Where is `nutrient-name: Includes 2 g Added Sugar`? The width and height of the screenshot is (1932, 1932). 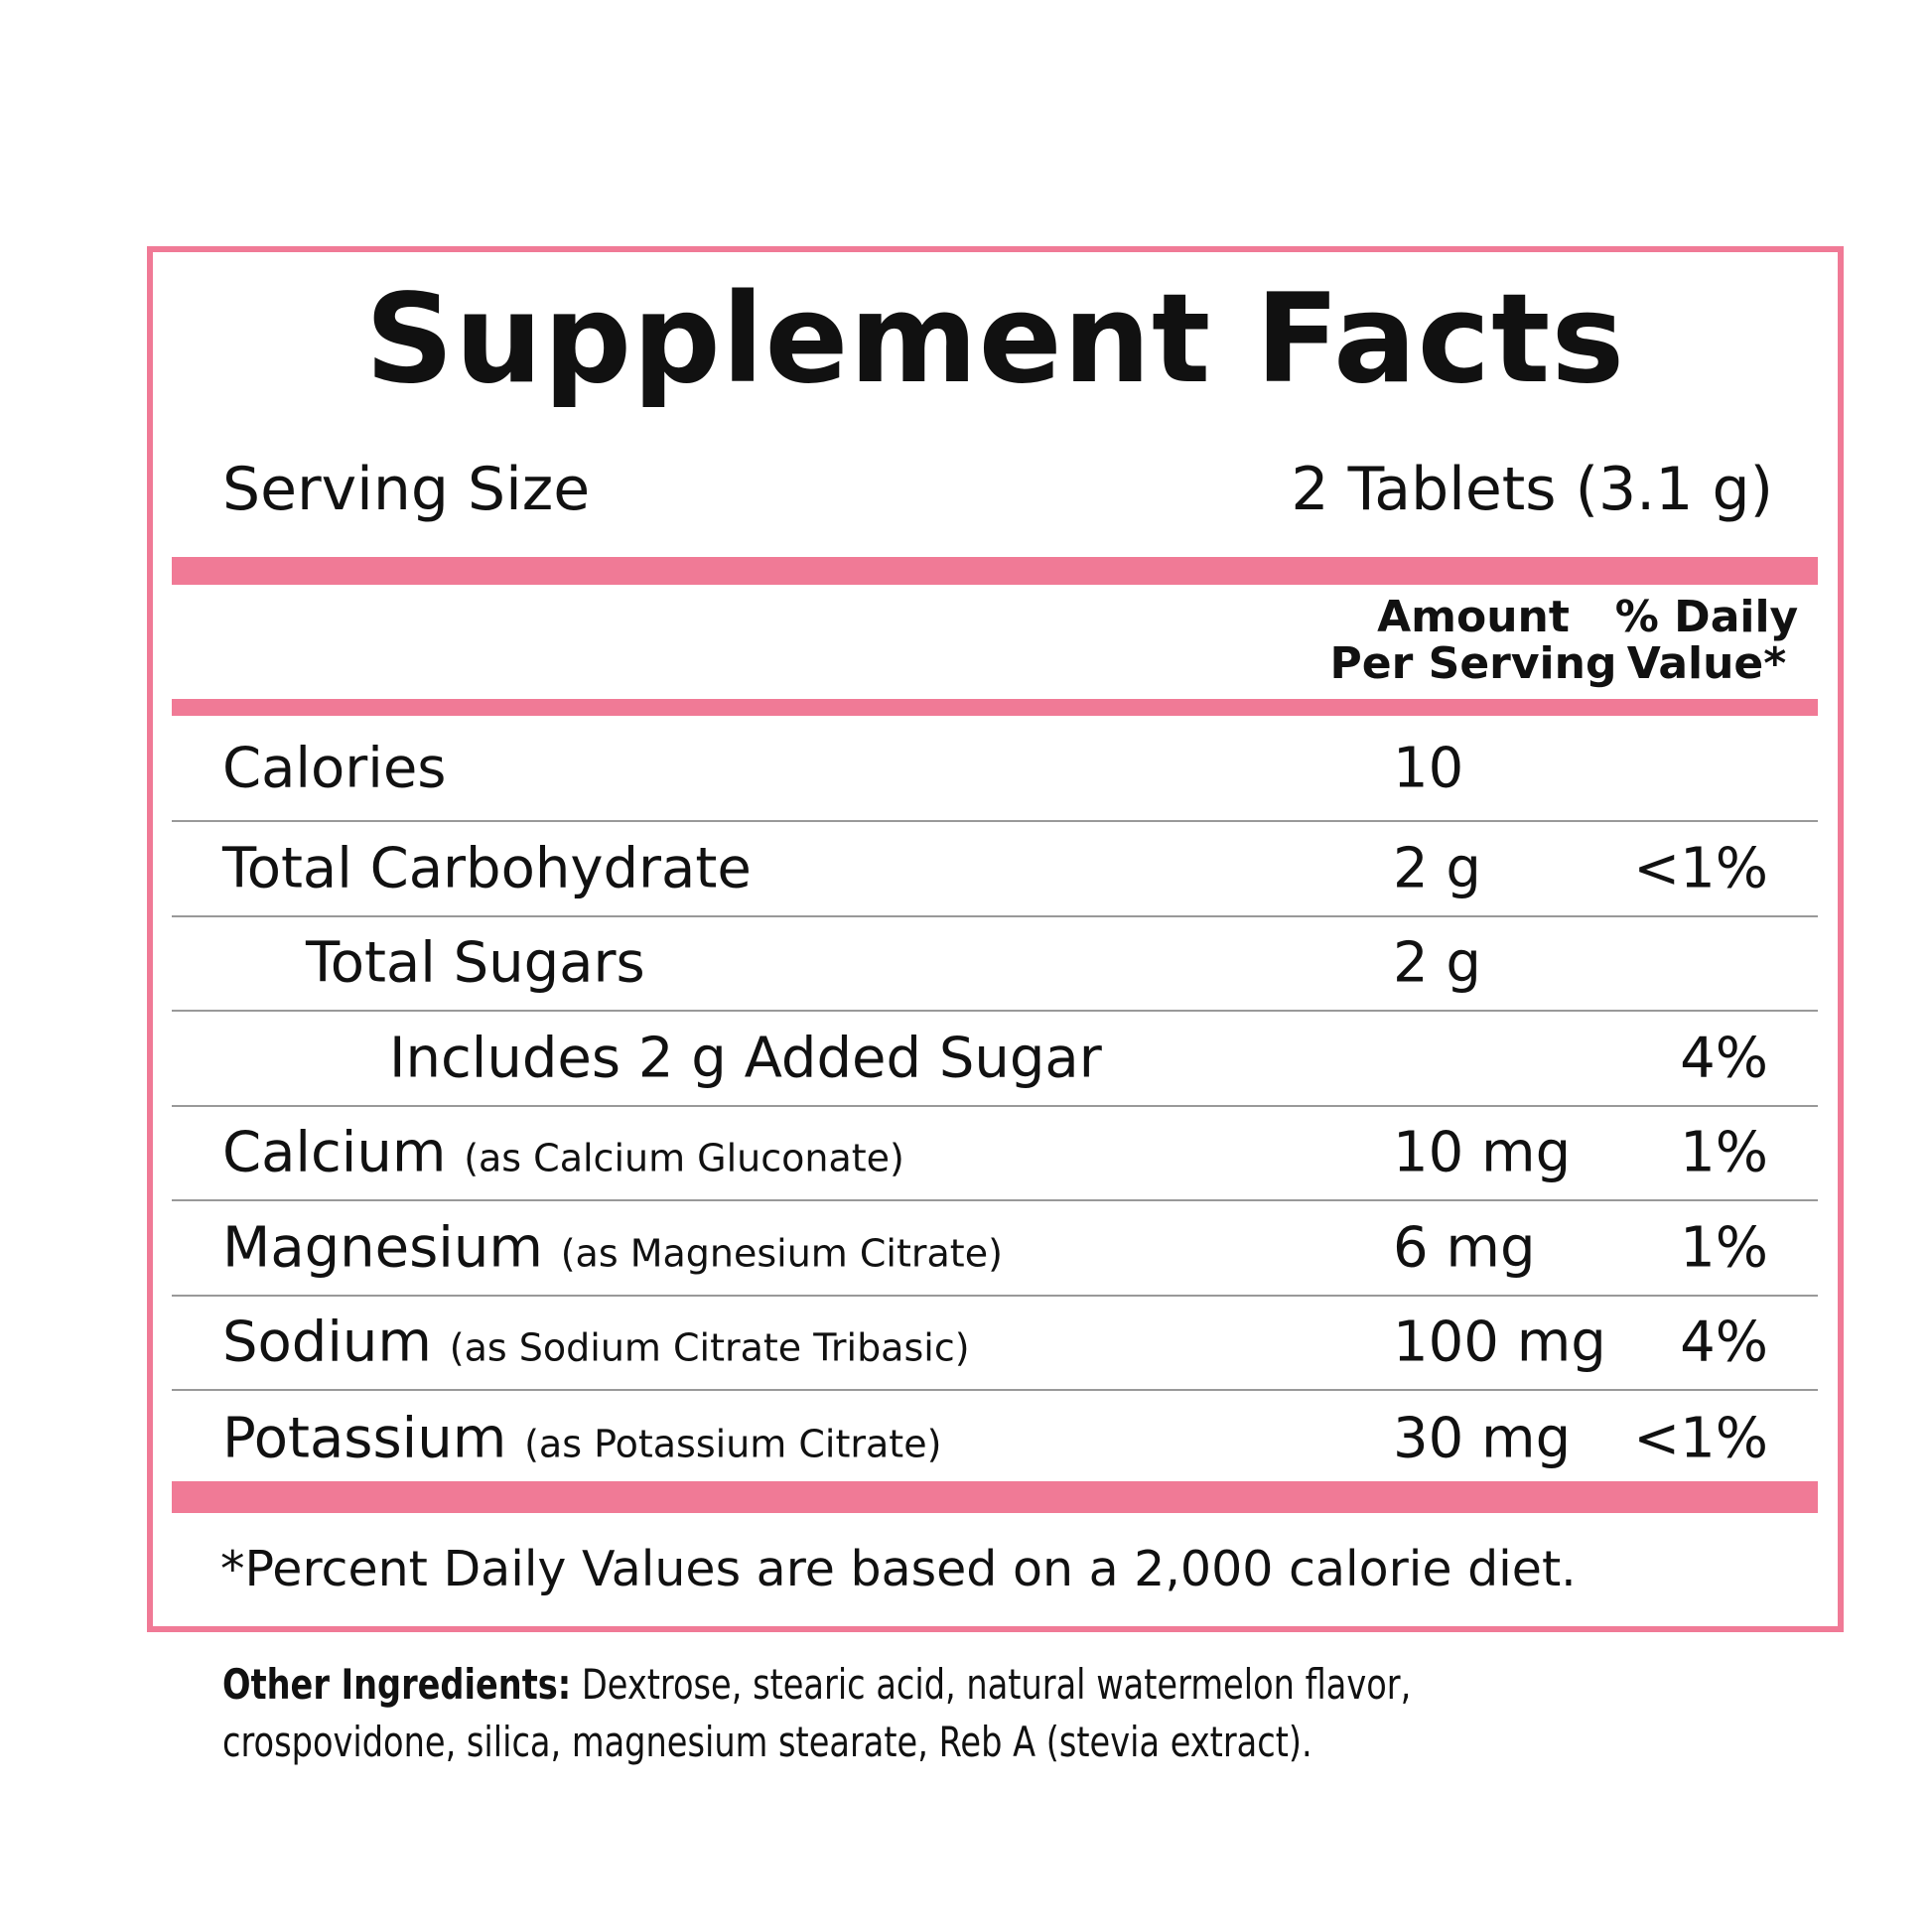
nutrient-name: Includes 2 g Added Sugar is located at coordinates (745, 1058).